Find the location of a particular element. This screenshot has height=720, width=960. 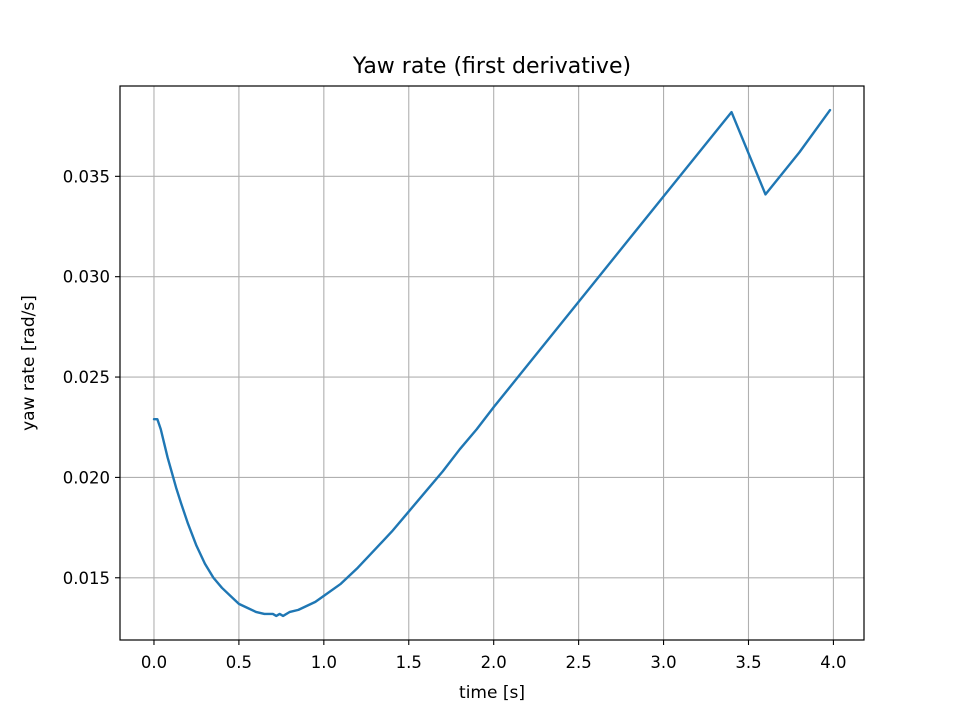

y-tick-label: 0.030 is located at coordinates (86, 277).